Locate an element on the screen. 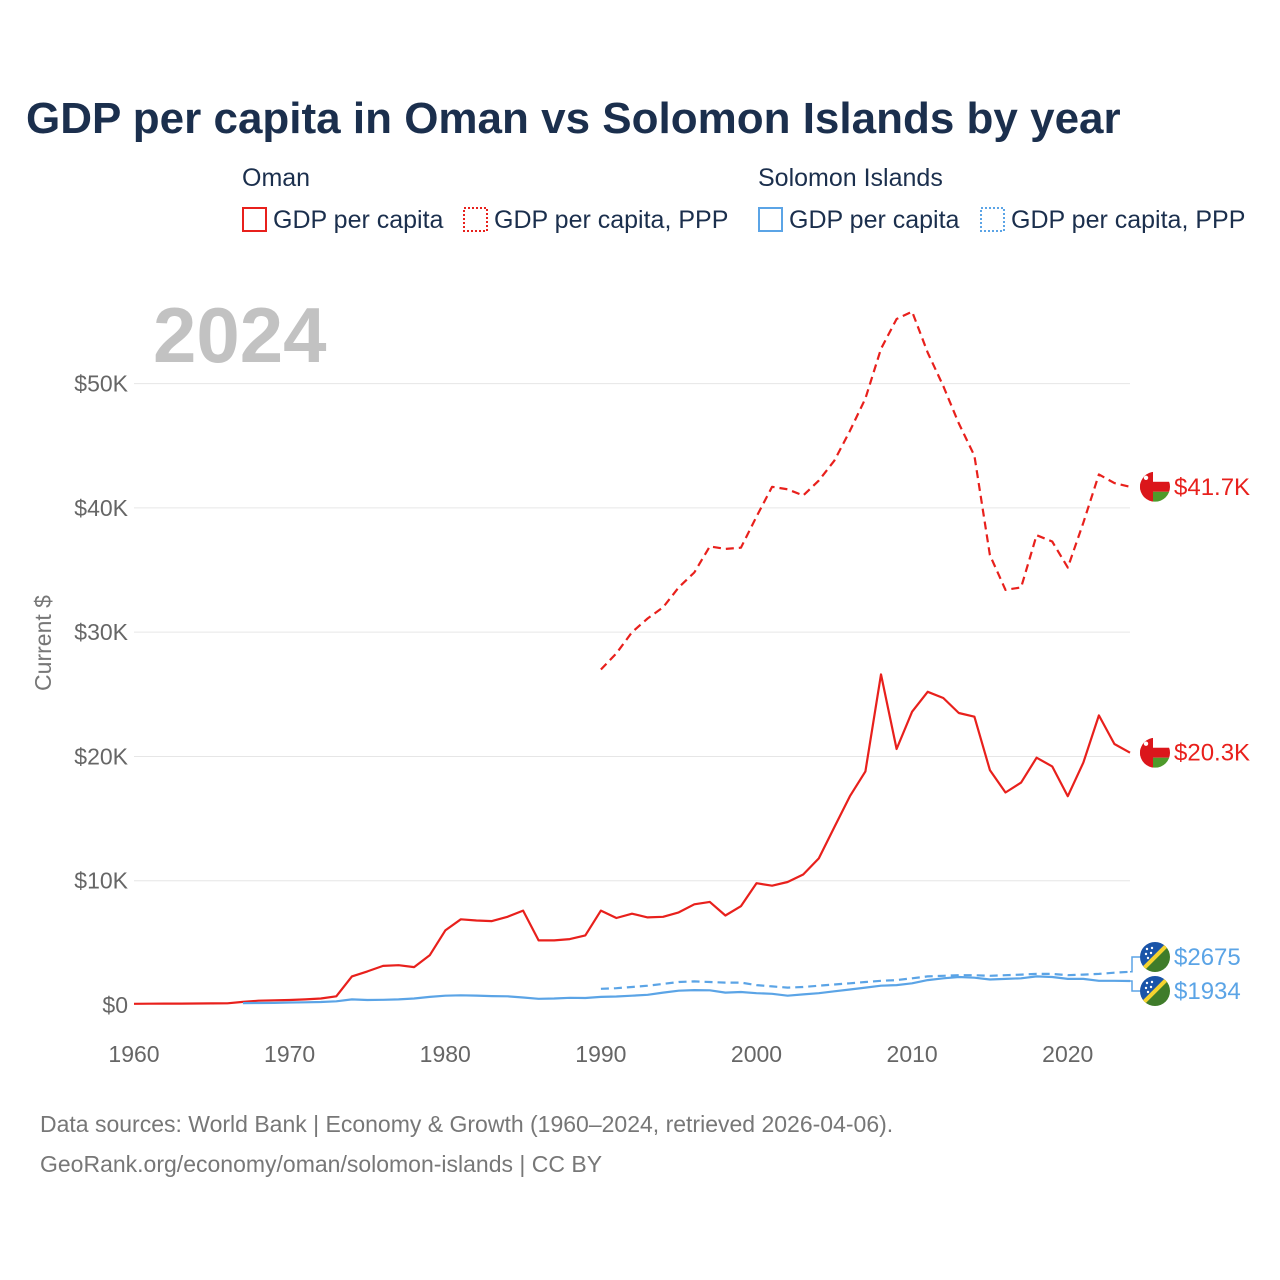 The image size is (1280, 1280). x-tick-label: 1990 is located at coordinates (600, 1054).